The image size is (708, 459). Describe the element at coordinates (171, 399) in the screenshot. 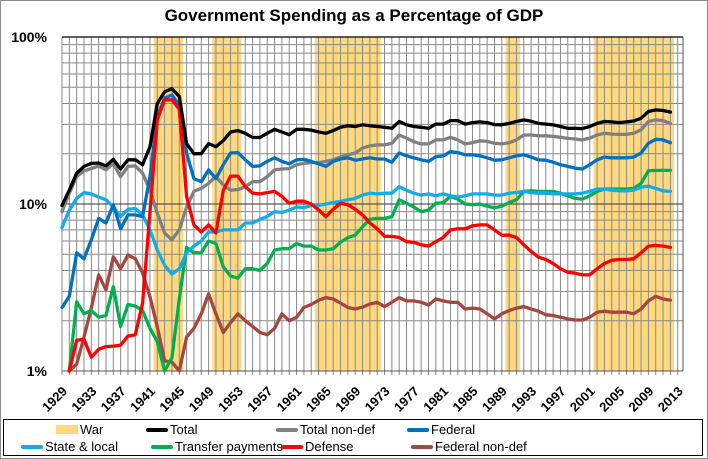

I see `x-tick-label: 1945` at that location.